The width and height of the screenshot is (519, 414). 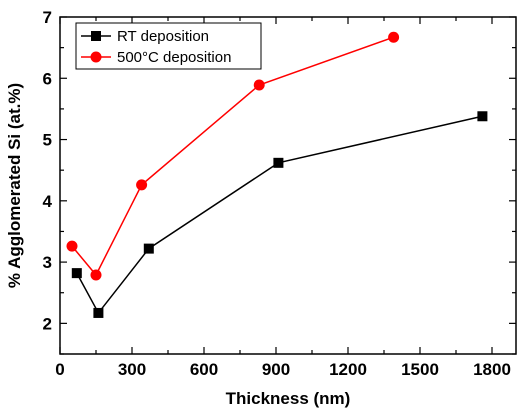 I want to click on legend-entry: 500°C deposition, so click(x=156, y=57).